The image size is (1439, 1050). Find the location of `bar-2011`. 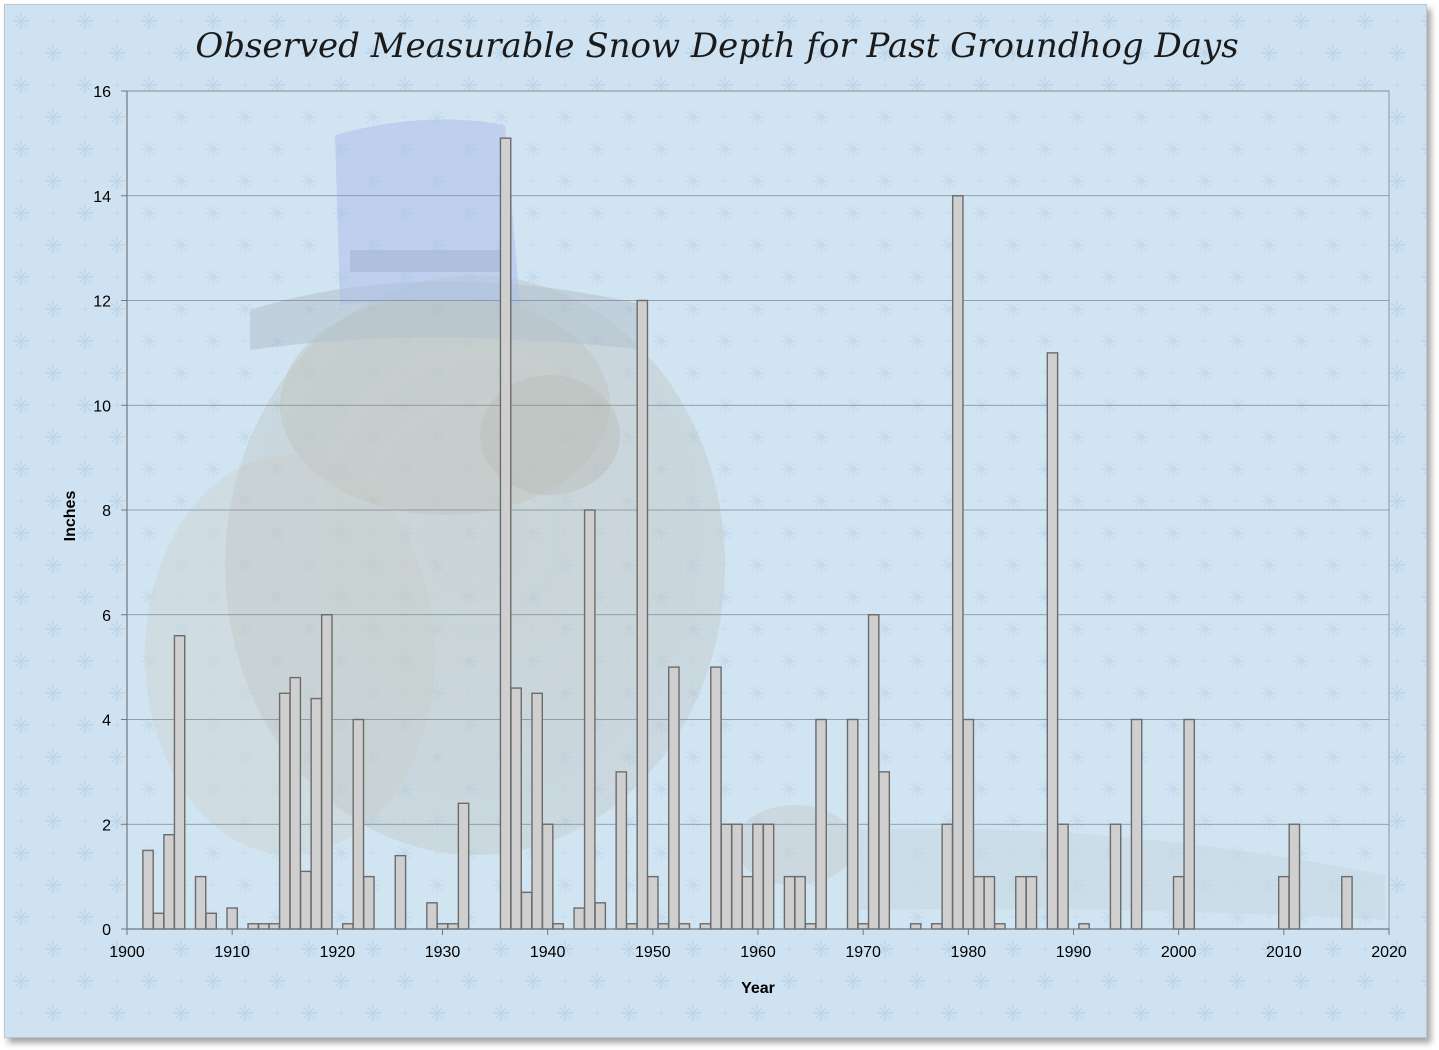

bar-2011 is located at coordinates (1294, 876).